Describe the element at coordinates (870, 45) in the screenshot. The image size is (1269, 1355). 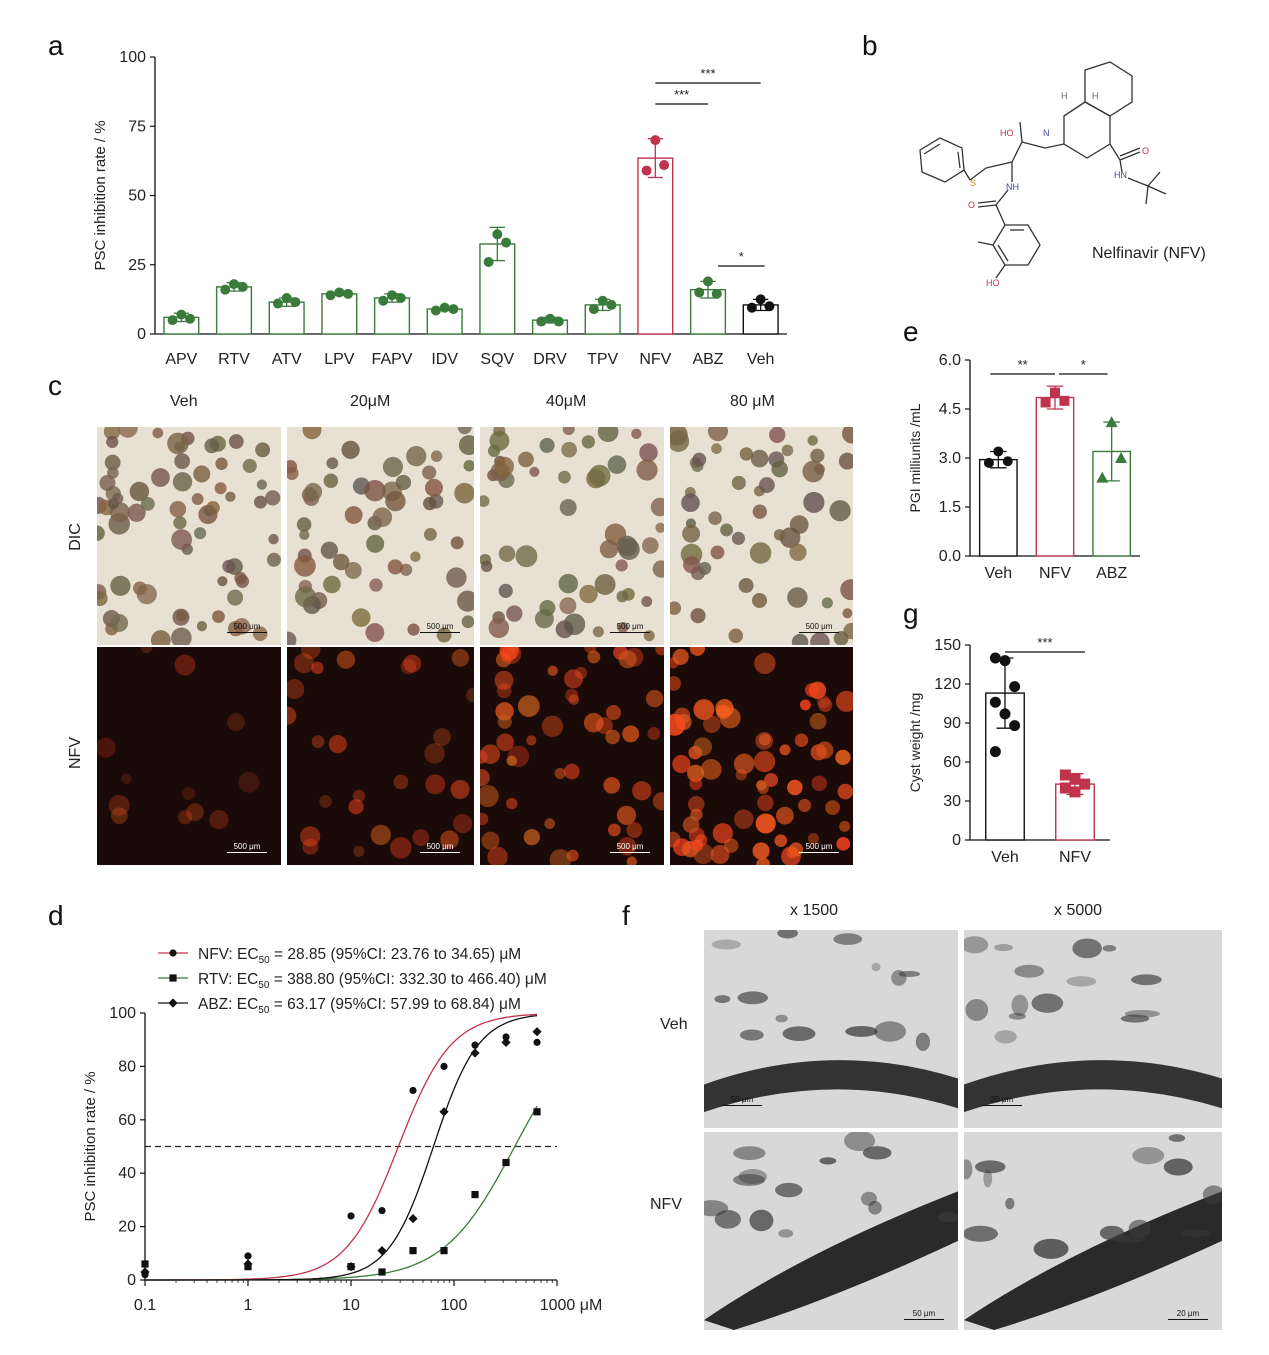
I see `panel-letter-b: b` at that location.